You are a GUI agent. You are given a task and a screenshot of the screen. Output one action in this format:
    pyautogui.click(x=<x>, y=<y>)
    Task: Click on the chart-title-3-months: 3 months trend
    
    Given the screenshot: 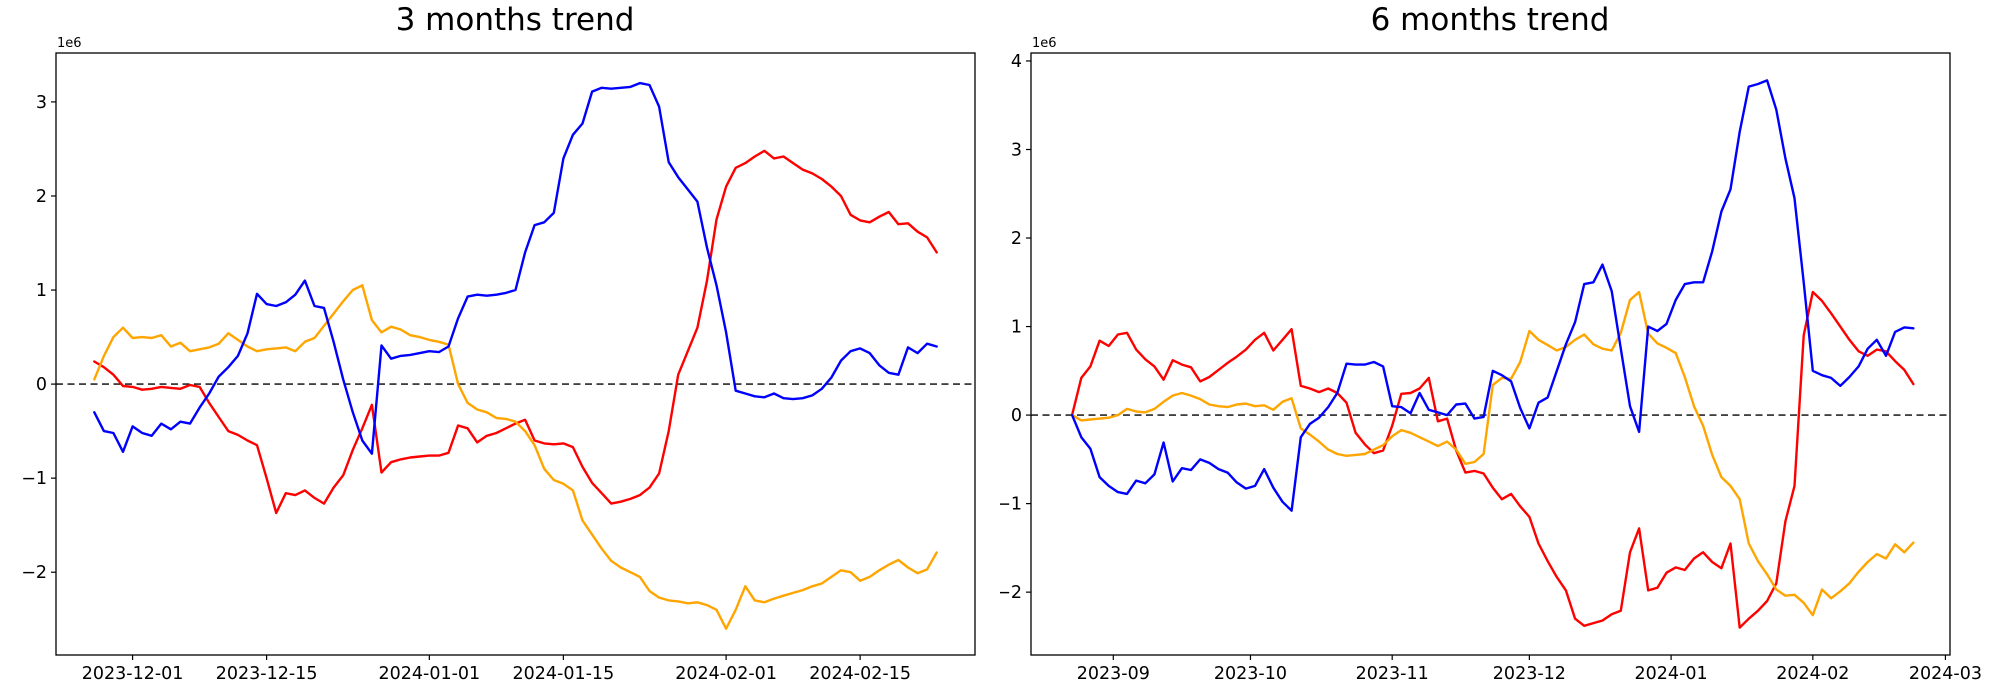 What is the action you would take?
    pyautogui.click(x=515, y=20)
    